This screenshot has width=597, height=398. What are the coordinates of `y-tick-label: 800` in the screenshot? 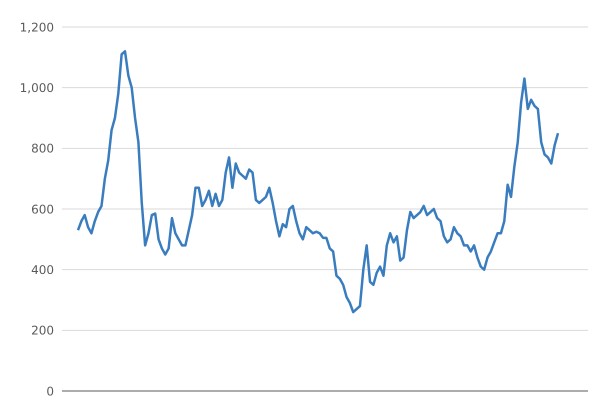 It's located at (42, 149).